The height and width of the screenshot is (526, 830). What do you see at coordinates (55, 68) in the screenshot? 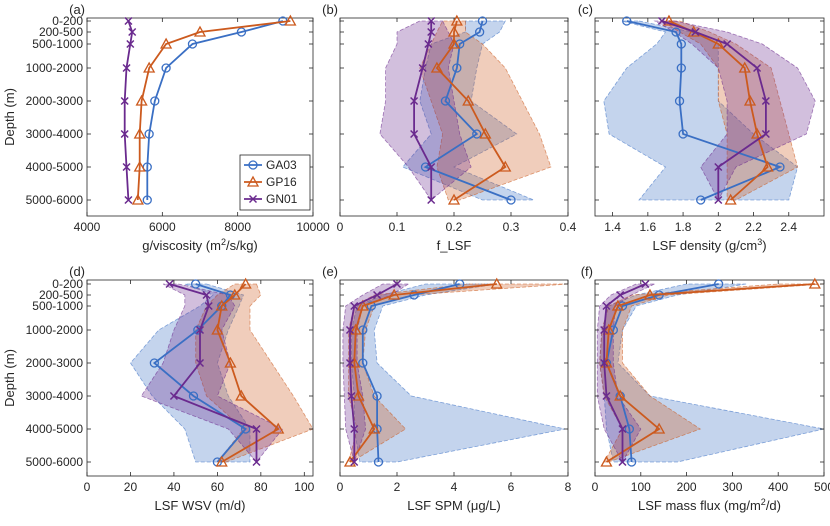
I see `y-tick-label: 1000-2000` at bounding box center [55, 68].